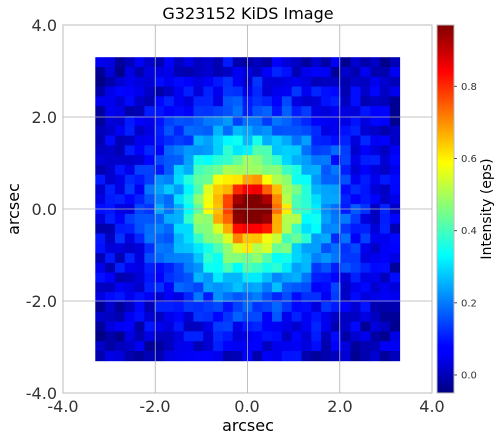 Image resolution: width=501 pixels, height=440 pixels. What do you see at coordinates (62, 406) in the screenshot?
I see `x-tick-label: -4.0` at bounding box center [62, 406].